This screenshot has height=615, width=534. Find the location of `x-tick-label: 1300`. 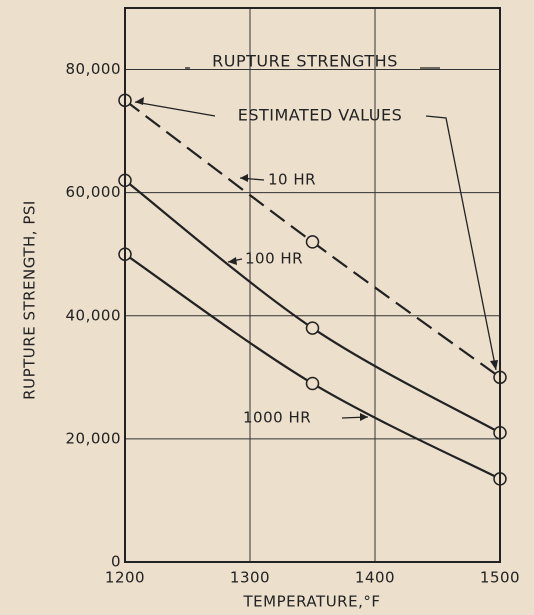

x-tick-label: 1300 is located at coordinates (250, 578).